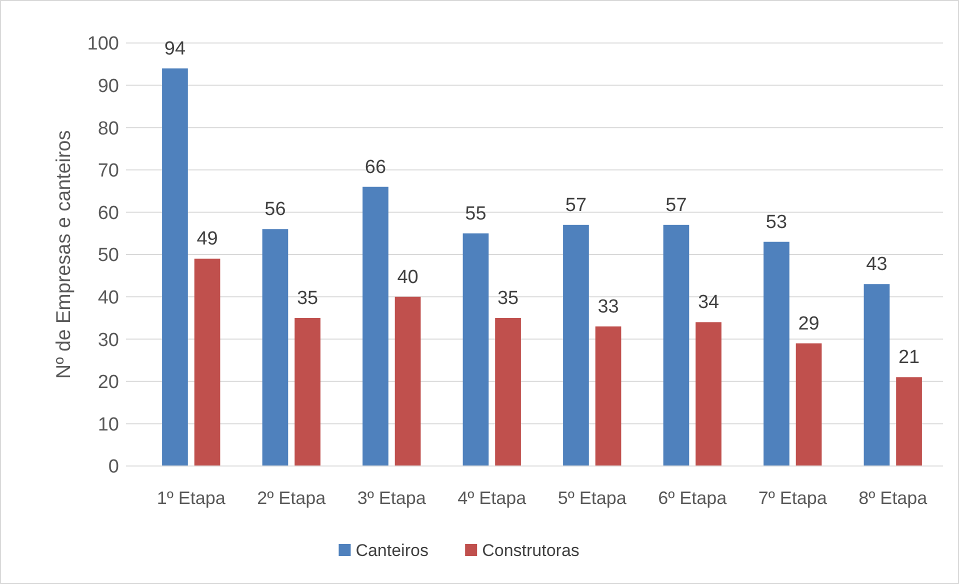  What do you see at coordinates (108, 425) in the screenshot?
I see `y-tick-label: 10` at bounding box center [108, 425].